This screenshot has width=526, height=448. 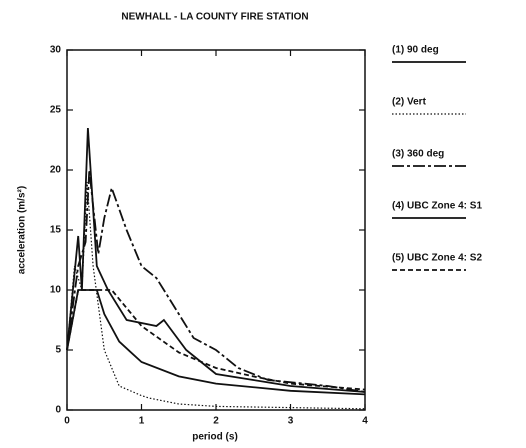 What do you see at coordinates (56, 230) in the screenshot?
I see `y-tick-label: 15` at bounding box center [56, 230].